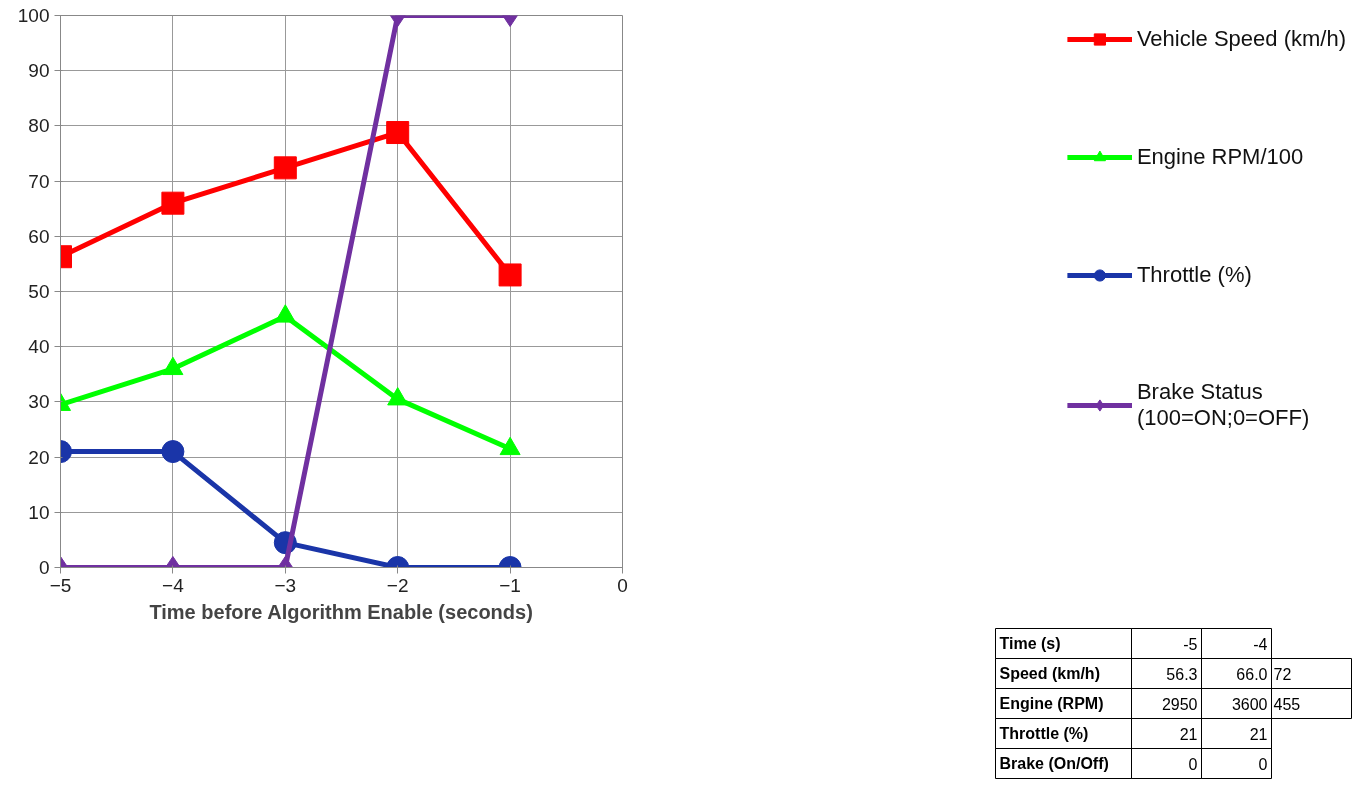 The width and height of the screenshot is (1356, 801). What do you see at coordinates (39, 402) in the screenshot?
I see `y-tick-label: 30` at bounding box center [39, 402].